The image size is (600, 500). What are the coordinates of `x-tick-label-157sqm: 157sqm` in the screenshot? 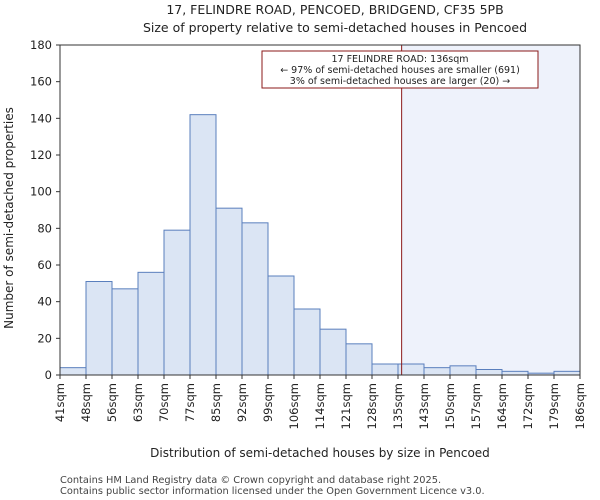 It's located at (476, 406).